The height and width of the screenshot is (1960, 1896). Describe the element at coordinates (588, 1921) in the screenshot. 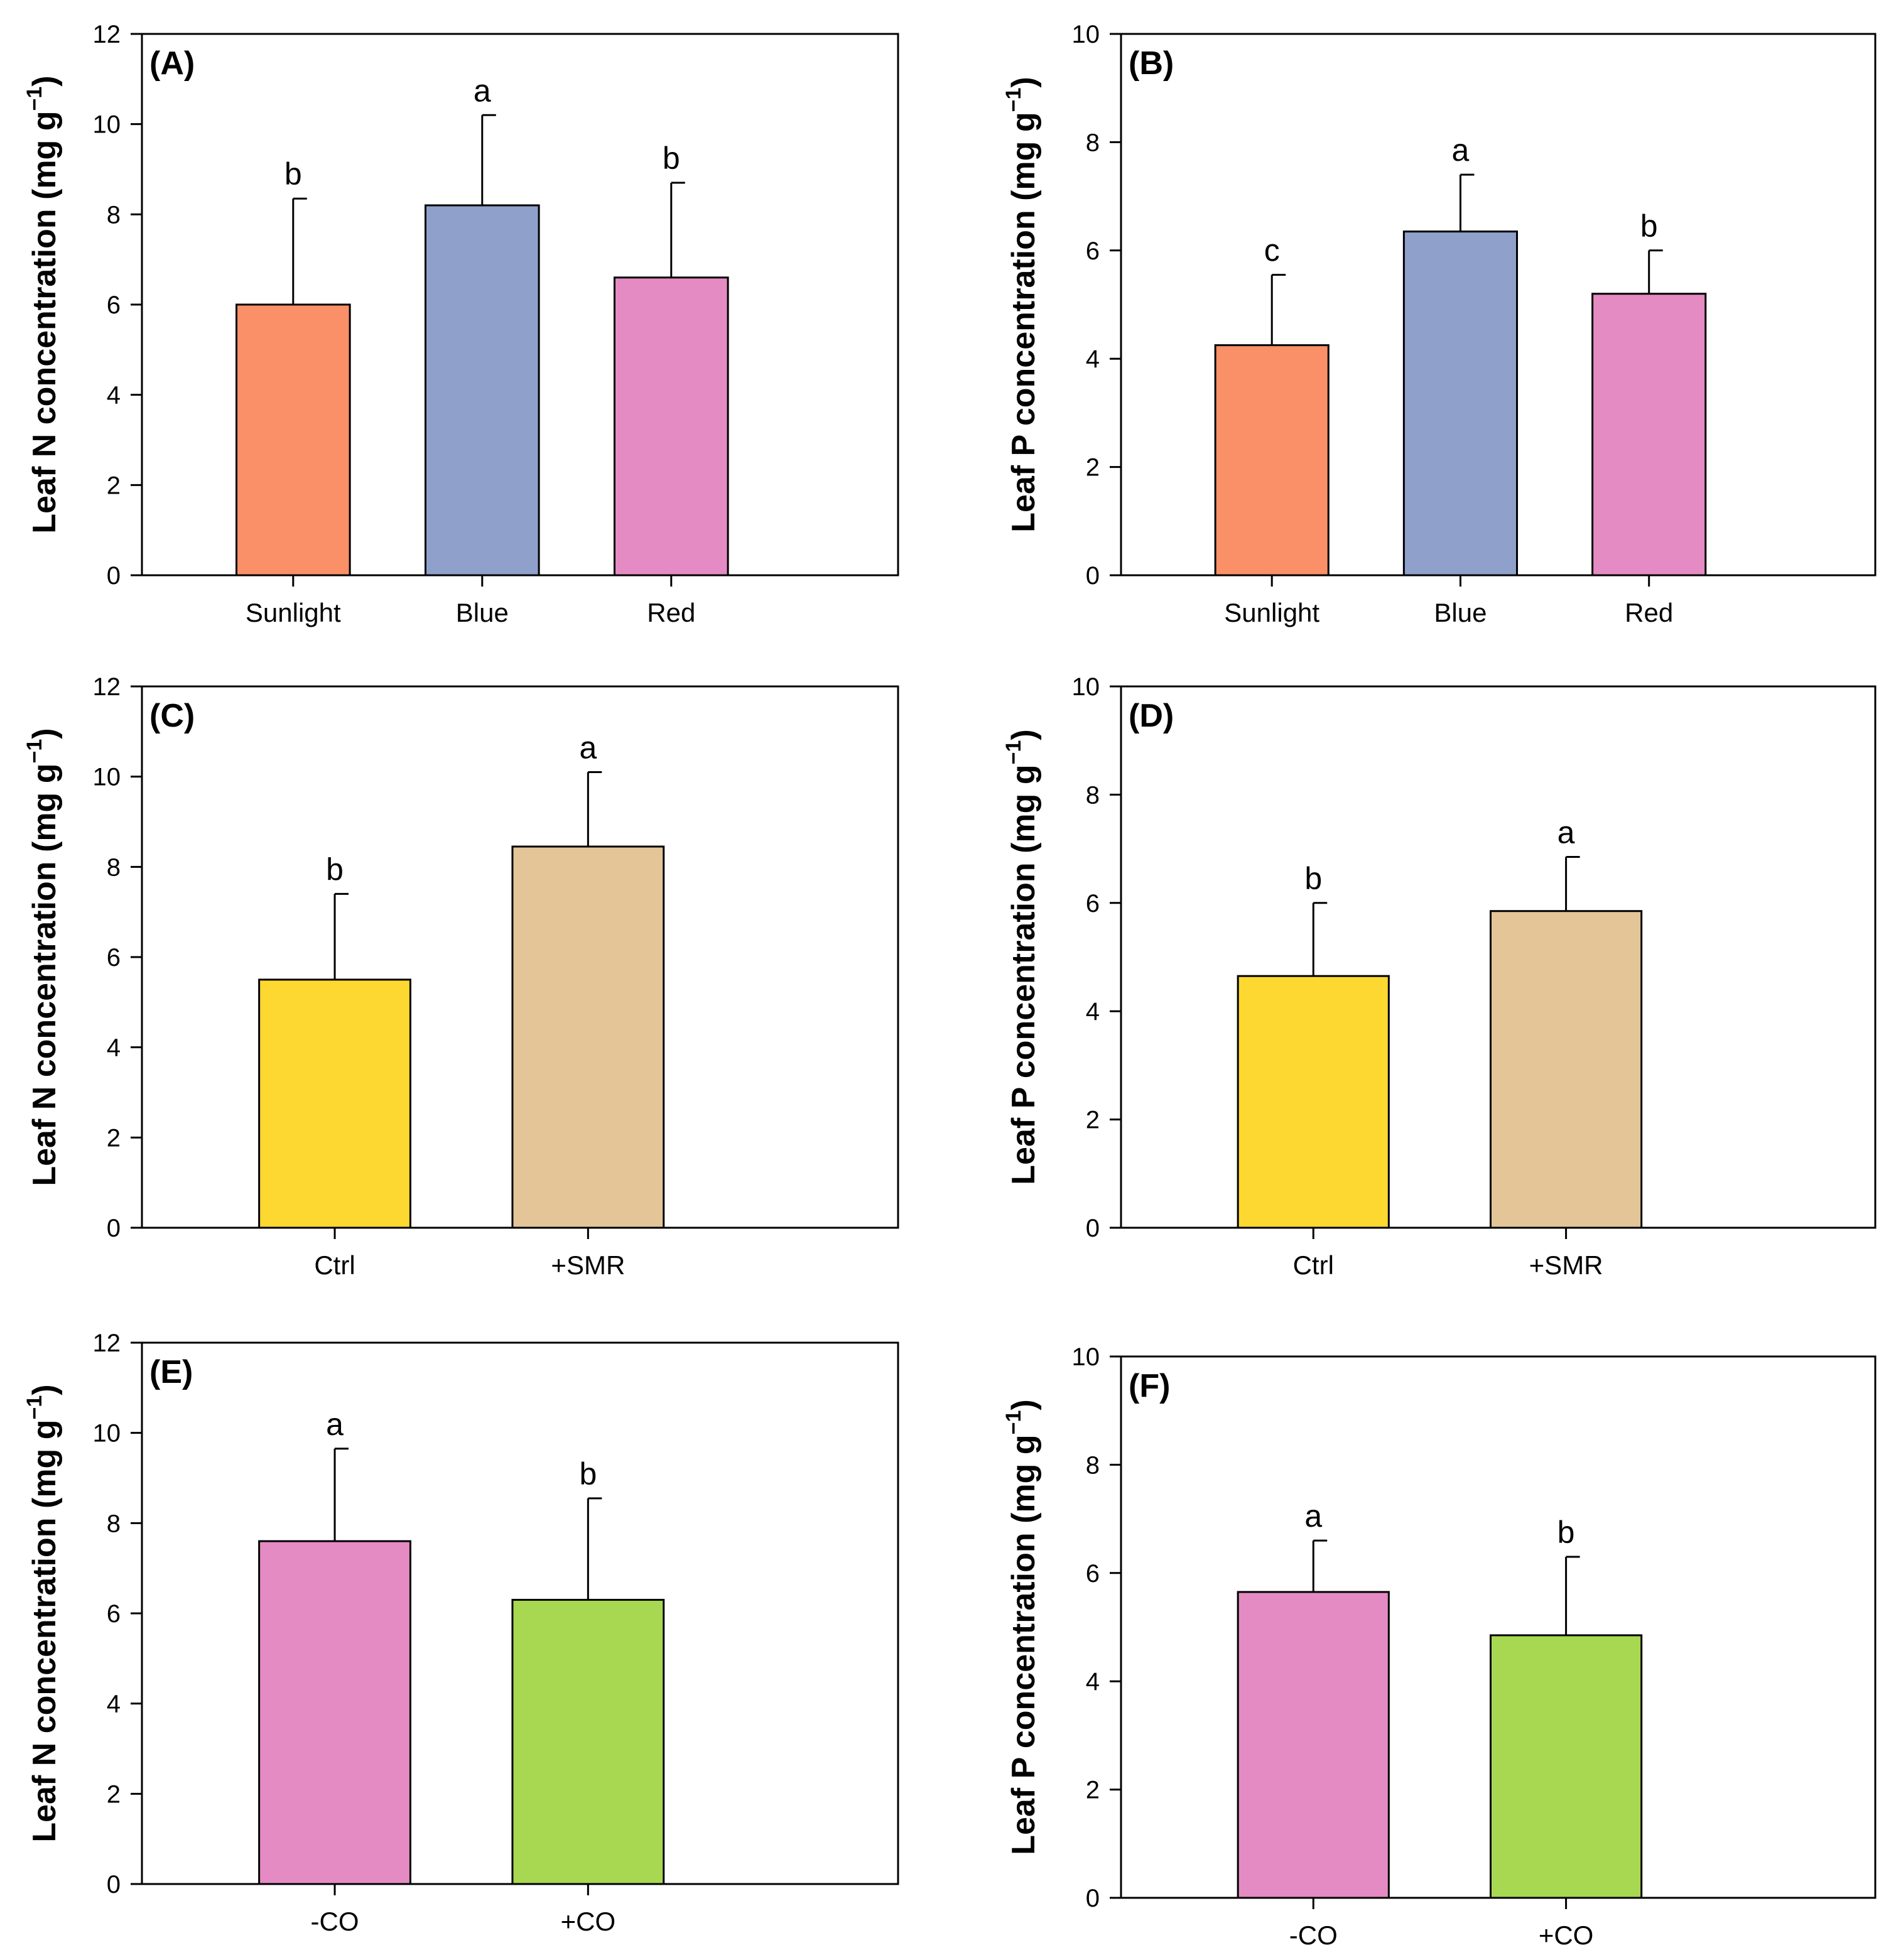

I see `x-tick-label: +CO` at that location.